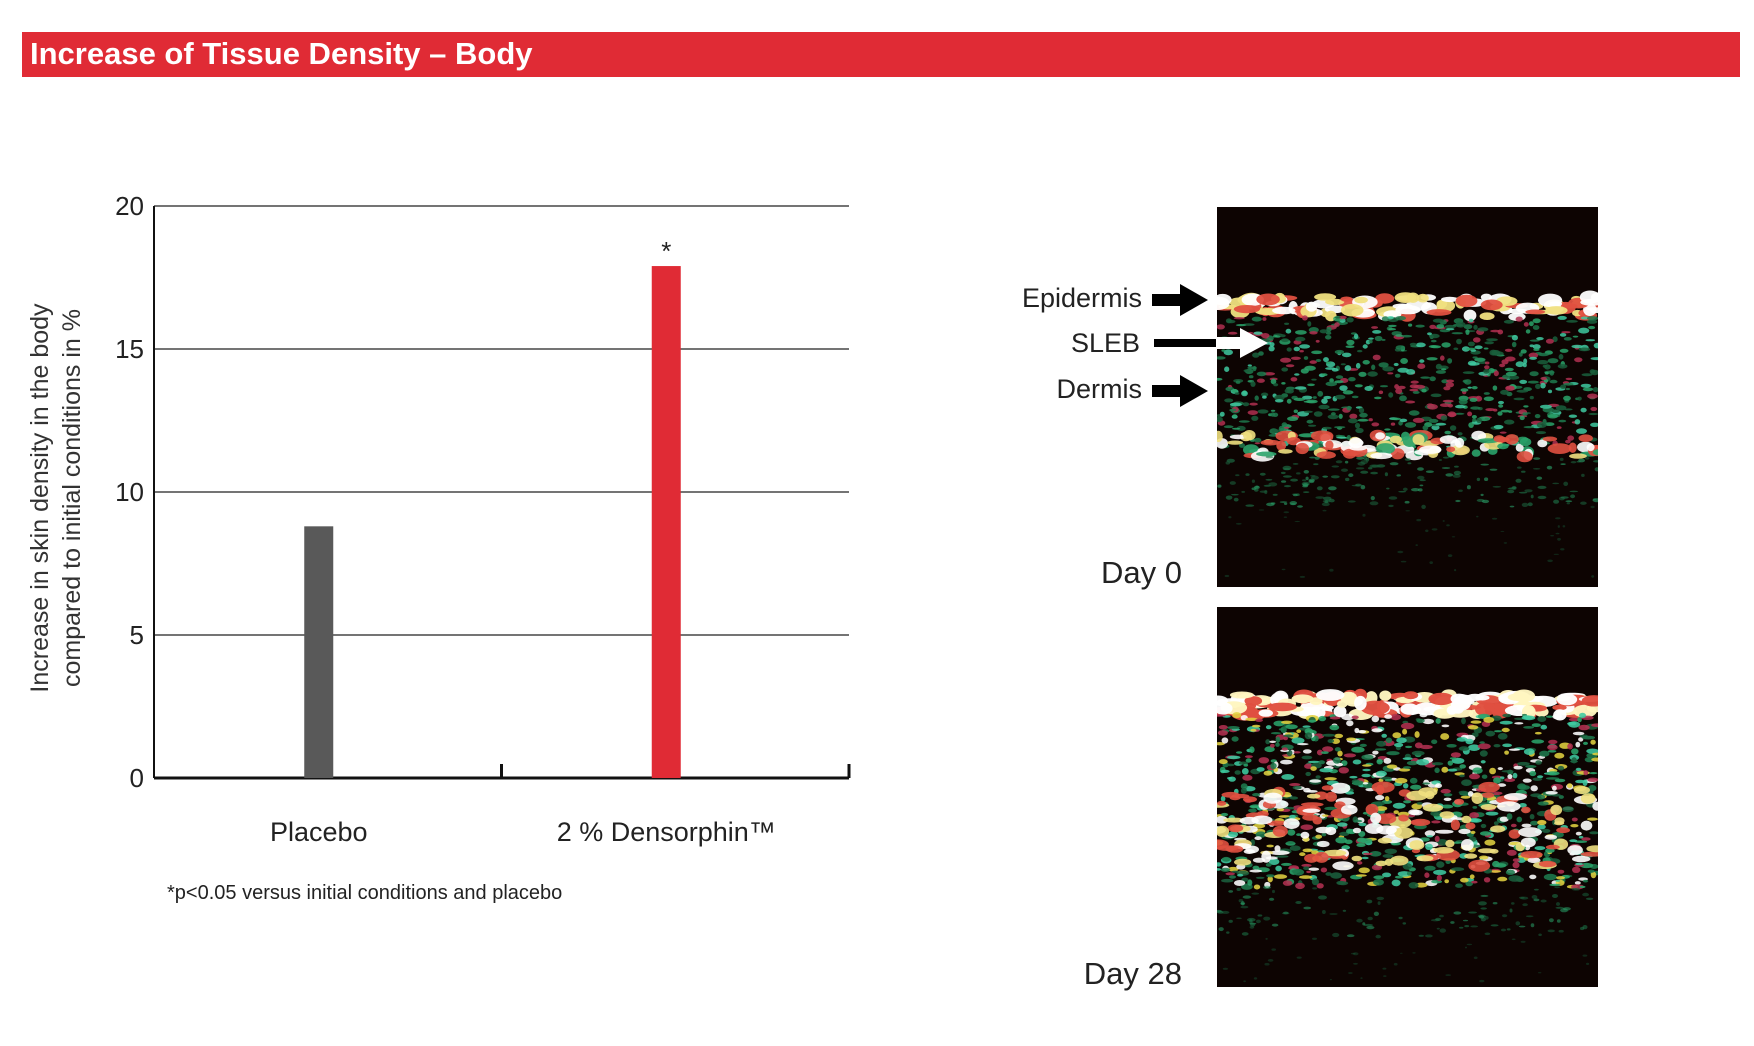  Describe the element at coordinates (281, 53) in the screenshot. I see `page-title: Increase of Tissue Density – Body` at that location.